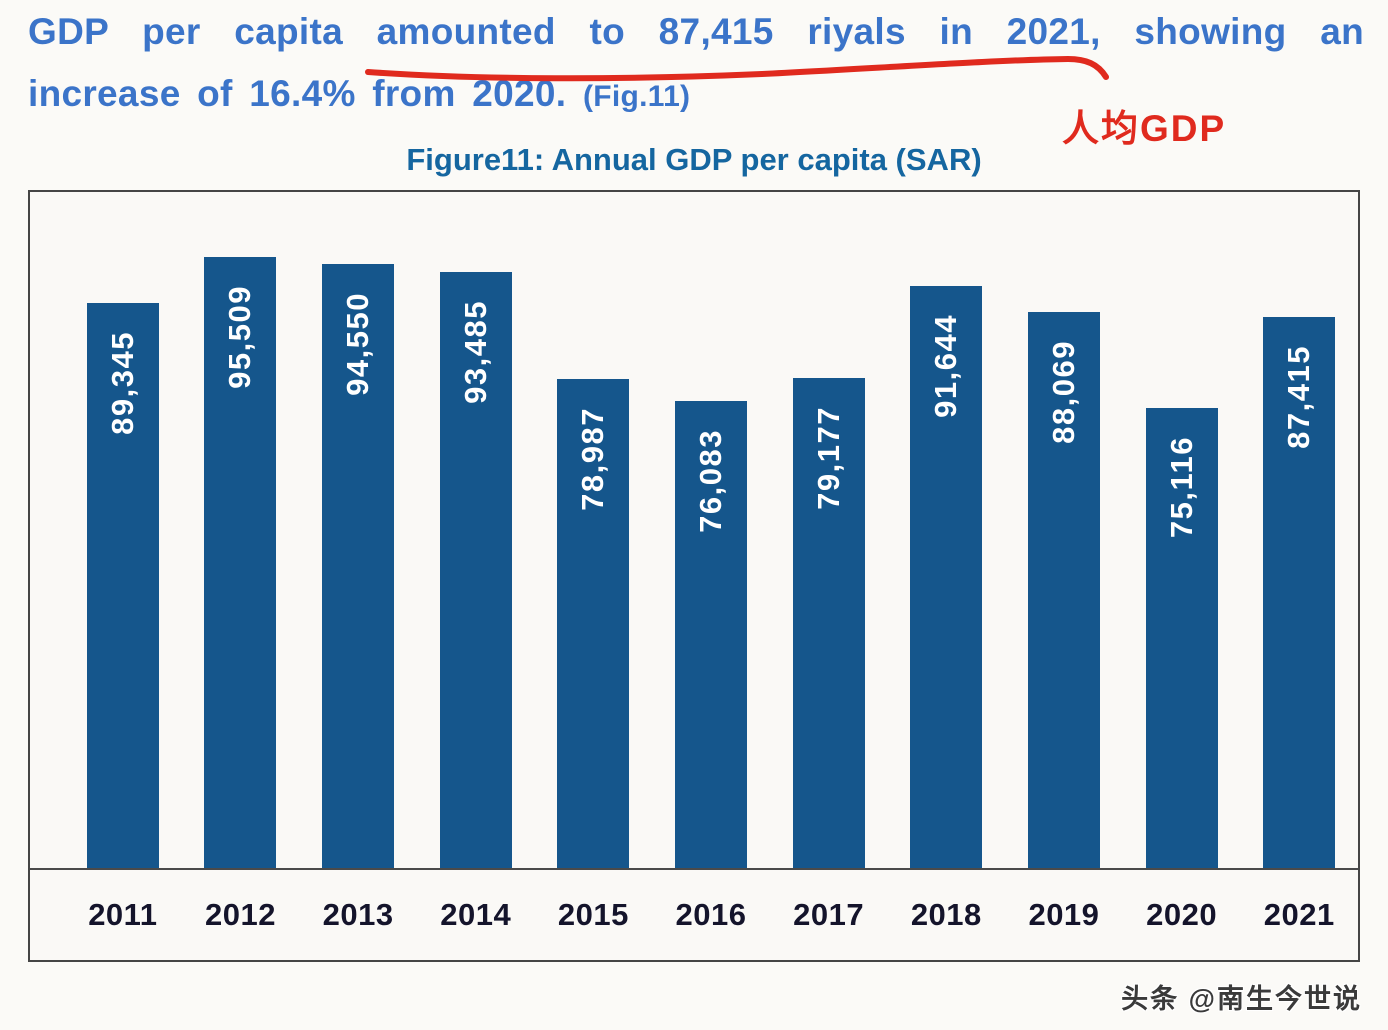  Describe the element at coordinates (1182, 914) in the screenshot. I see `year-label-2020: 2020` at that location.